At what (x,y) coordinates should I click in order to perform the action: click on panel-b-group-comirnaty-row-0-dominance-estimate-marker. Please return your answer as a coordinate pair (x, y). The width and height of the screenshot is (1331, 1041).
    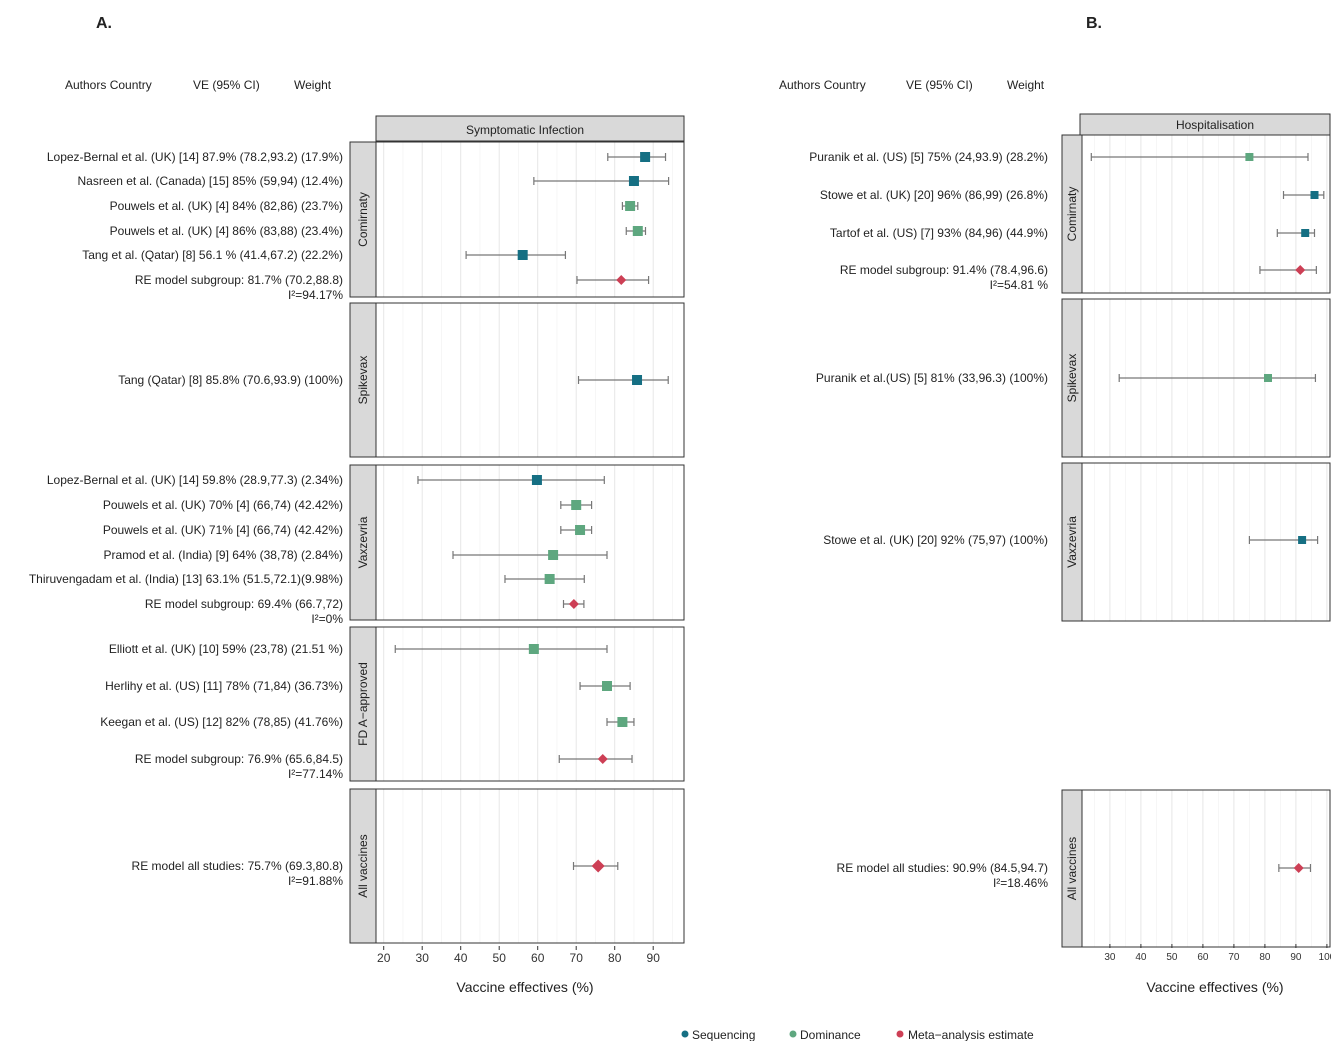
    Looking at the image, I should click on (1249, 157).